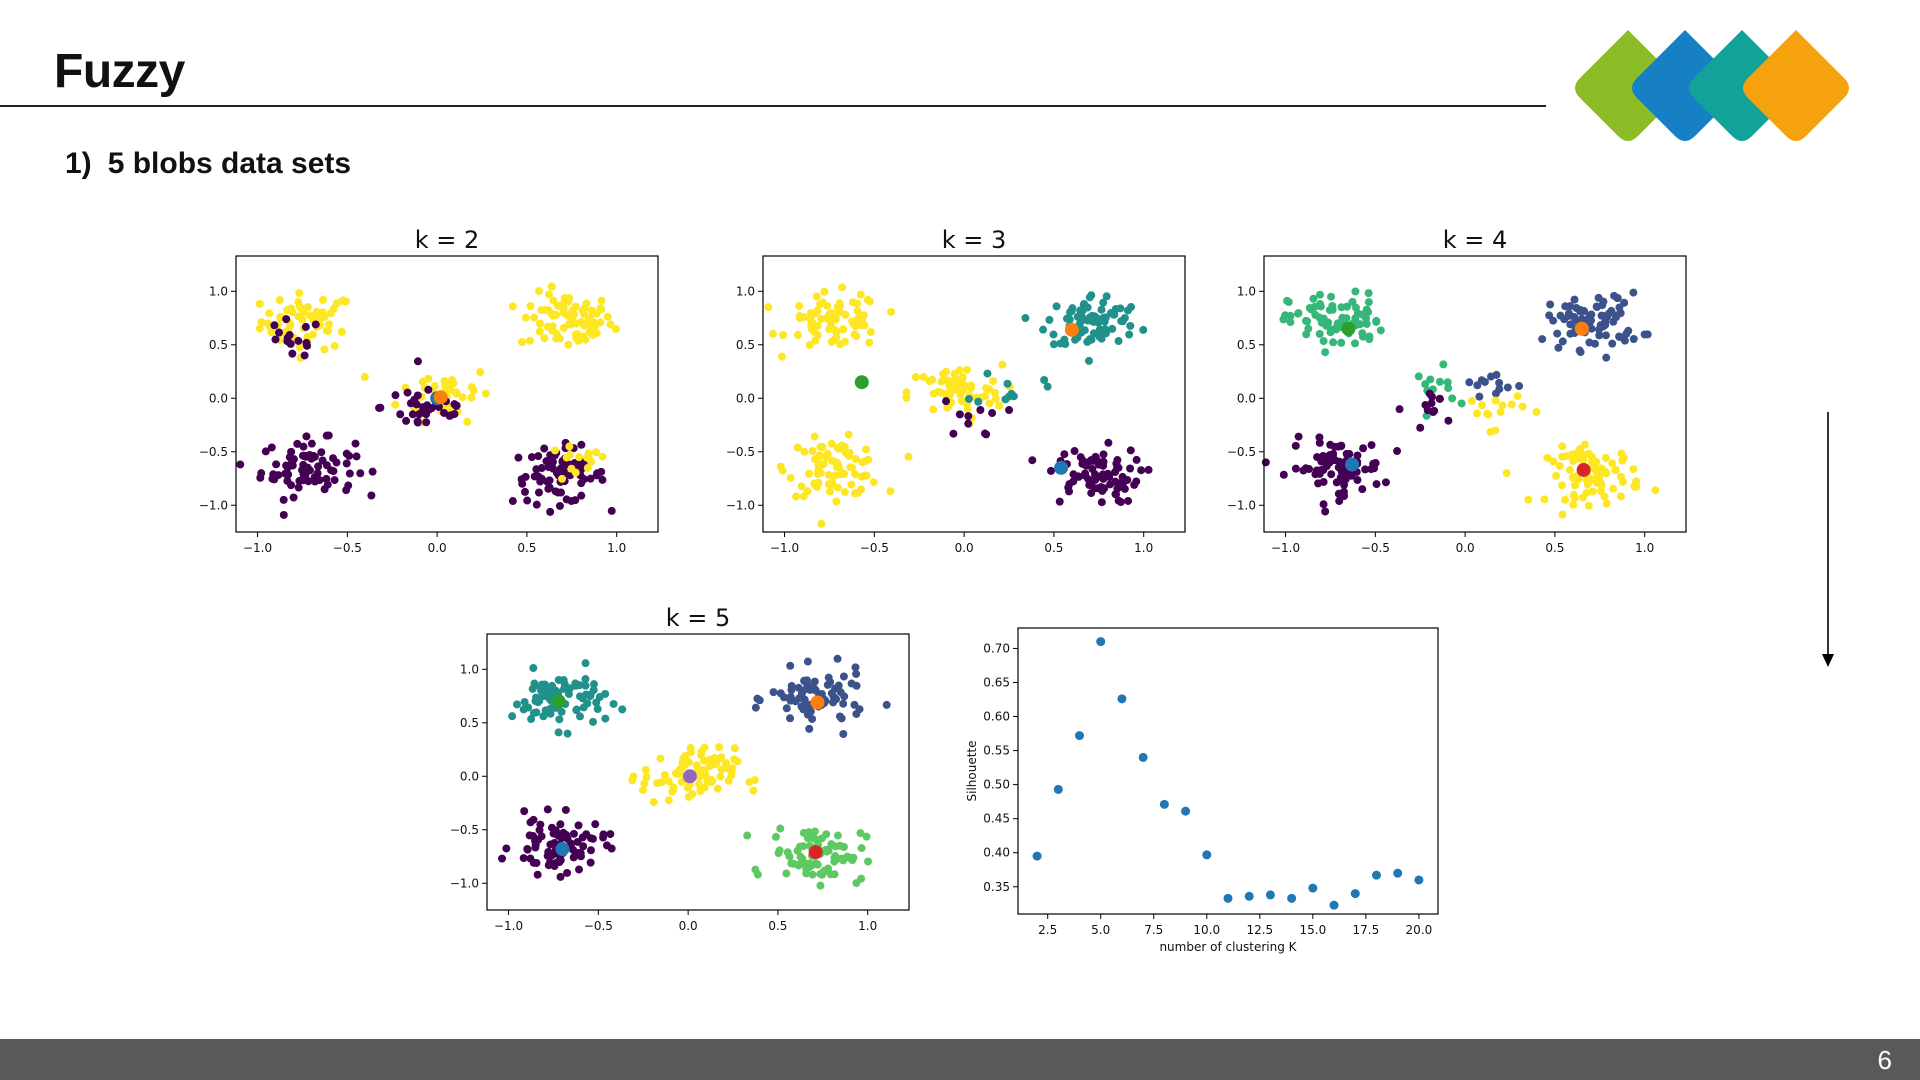  I want to click on x-tick-label: 0.5, so click(1053, 548).